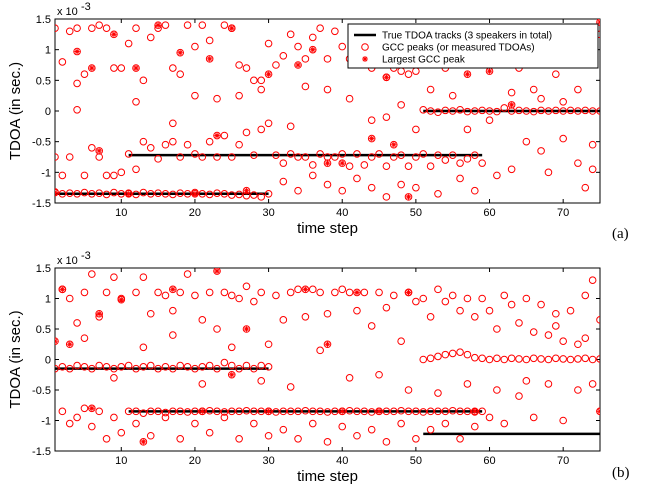 This screenshot has height=493, width=645. I want to click on x-tick-label: 20, so click(195, 461).